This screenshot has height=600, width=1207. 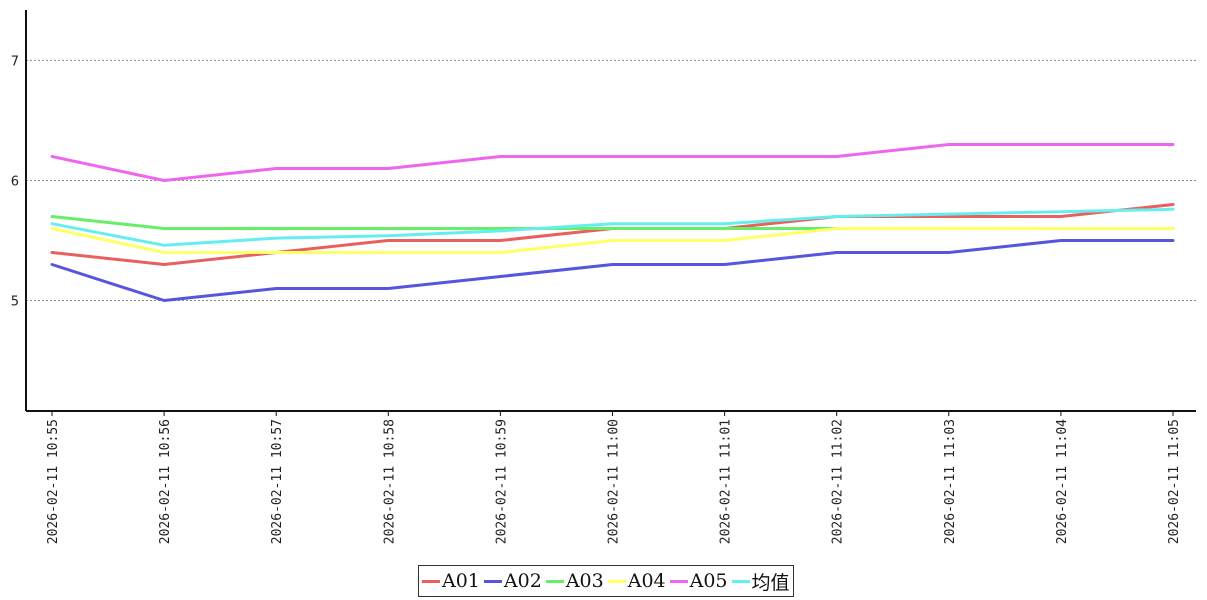 What do you see at coordinates (522, 581) in the screenshot?
I see `legend-label: A02` at bounding box center [522, 581].